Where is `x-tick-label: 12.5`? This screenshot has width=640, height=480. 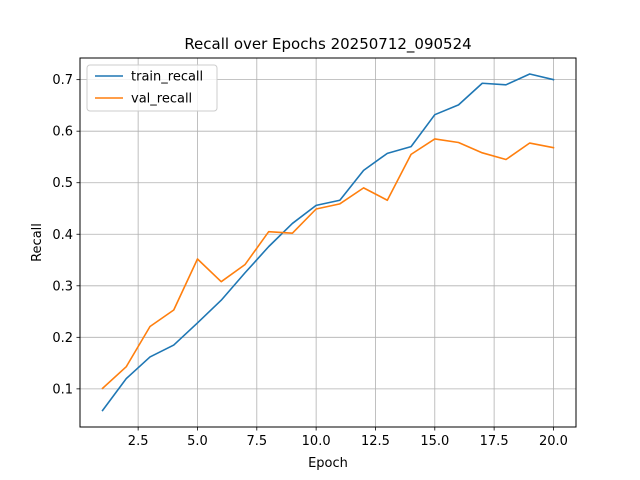 x-tick-label: 12.5 is located at coordinates (375, 441).